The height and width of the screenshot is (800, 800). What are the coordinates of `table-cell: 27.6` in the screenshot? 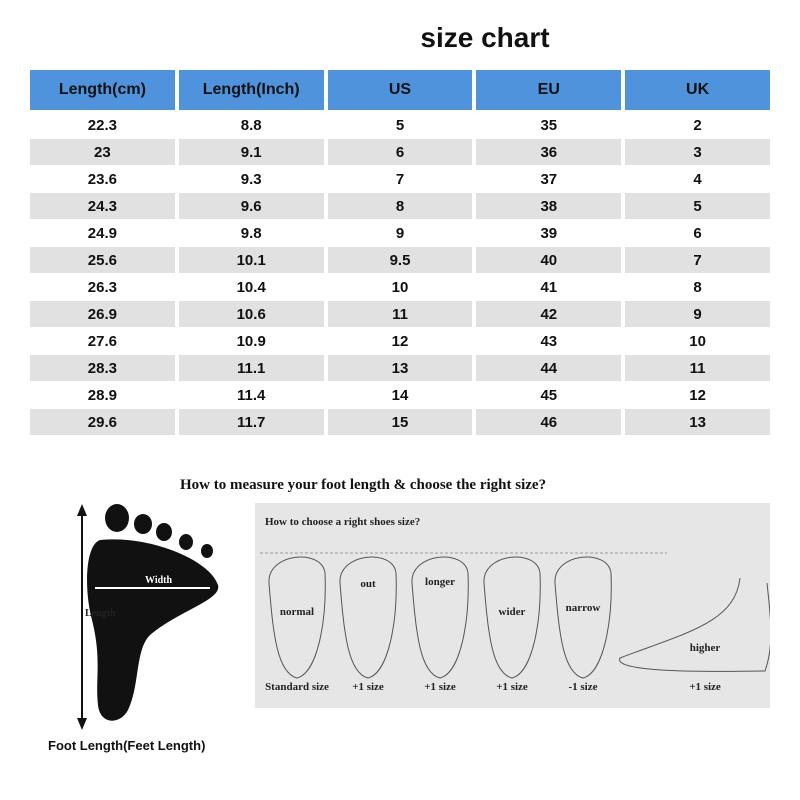 It's located at (102, 341).